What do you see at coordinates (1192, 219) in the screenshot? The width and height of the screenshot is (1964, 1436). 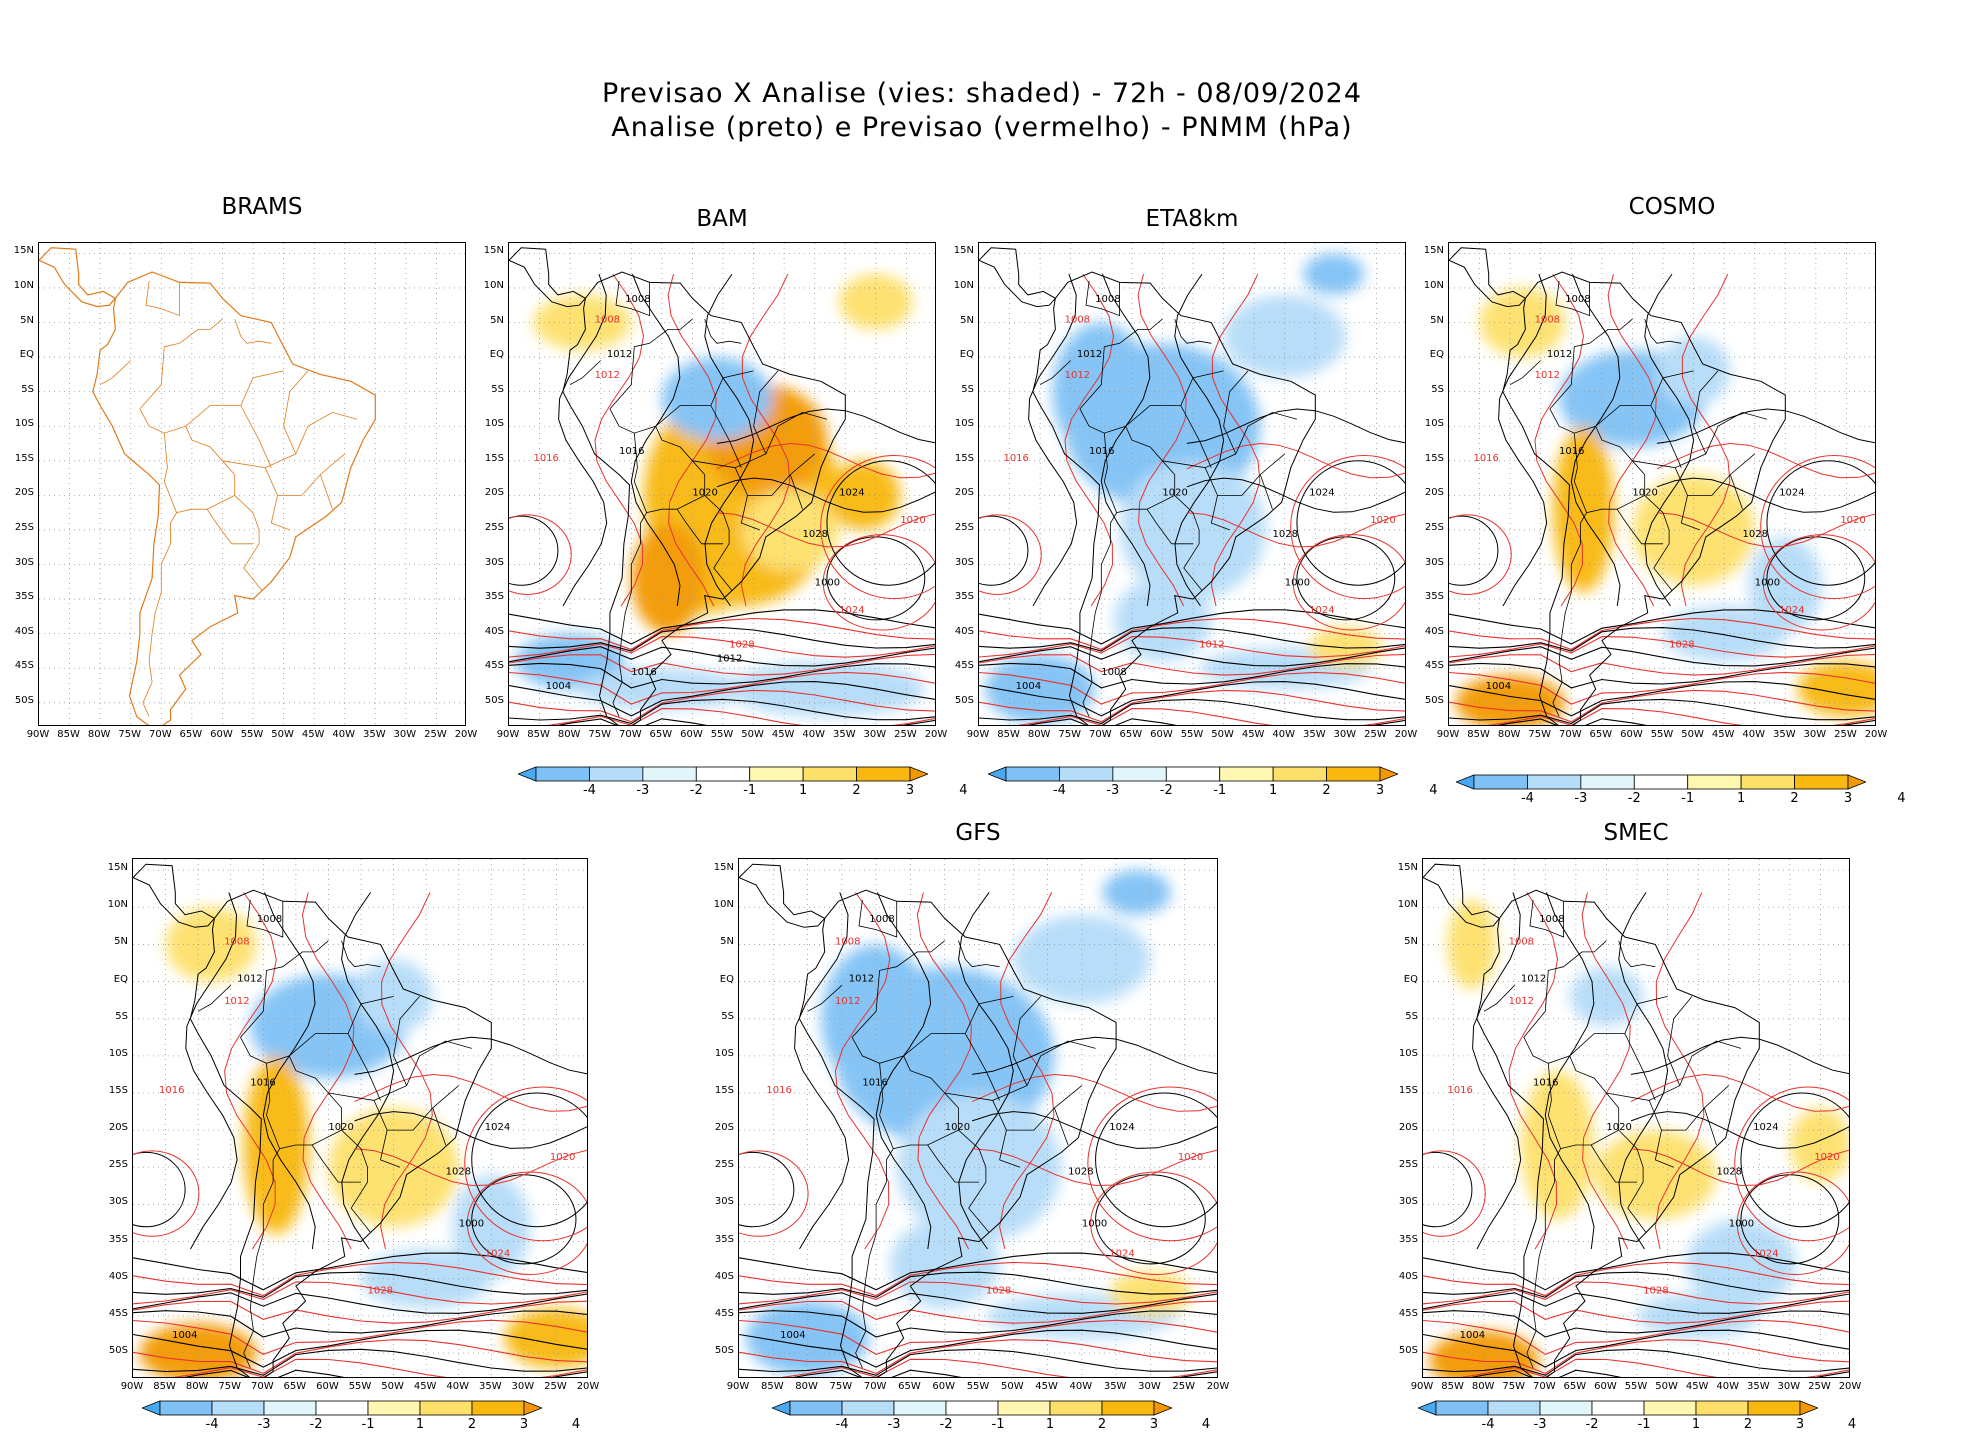 I see `panel-title-eta8km: ETA8km` at bounding box center [1192, 219].